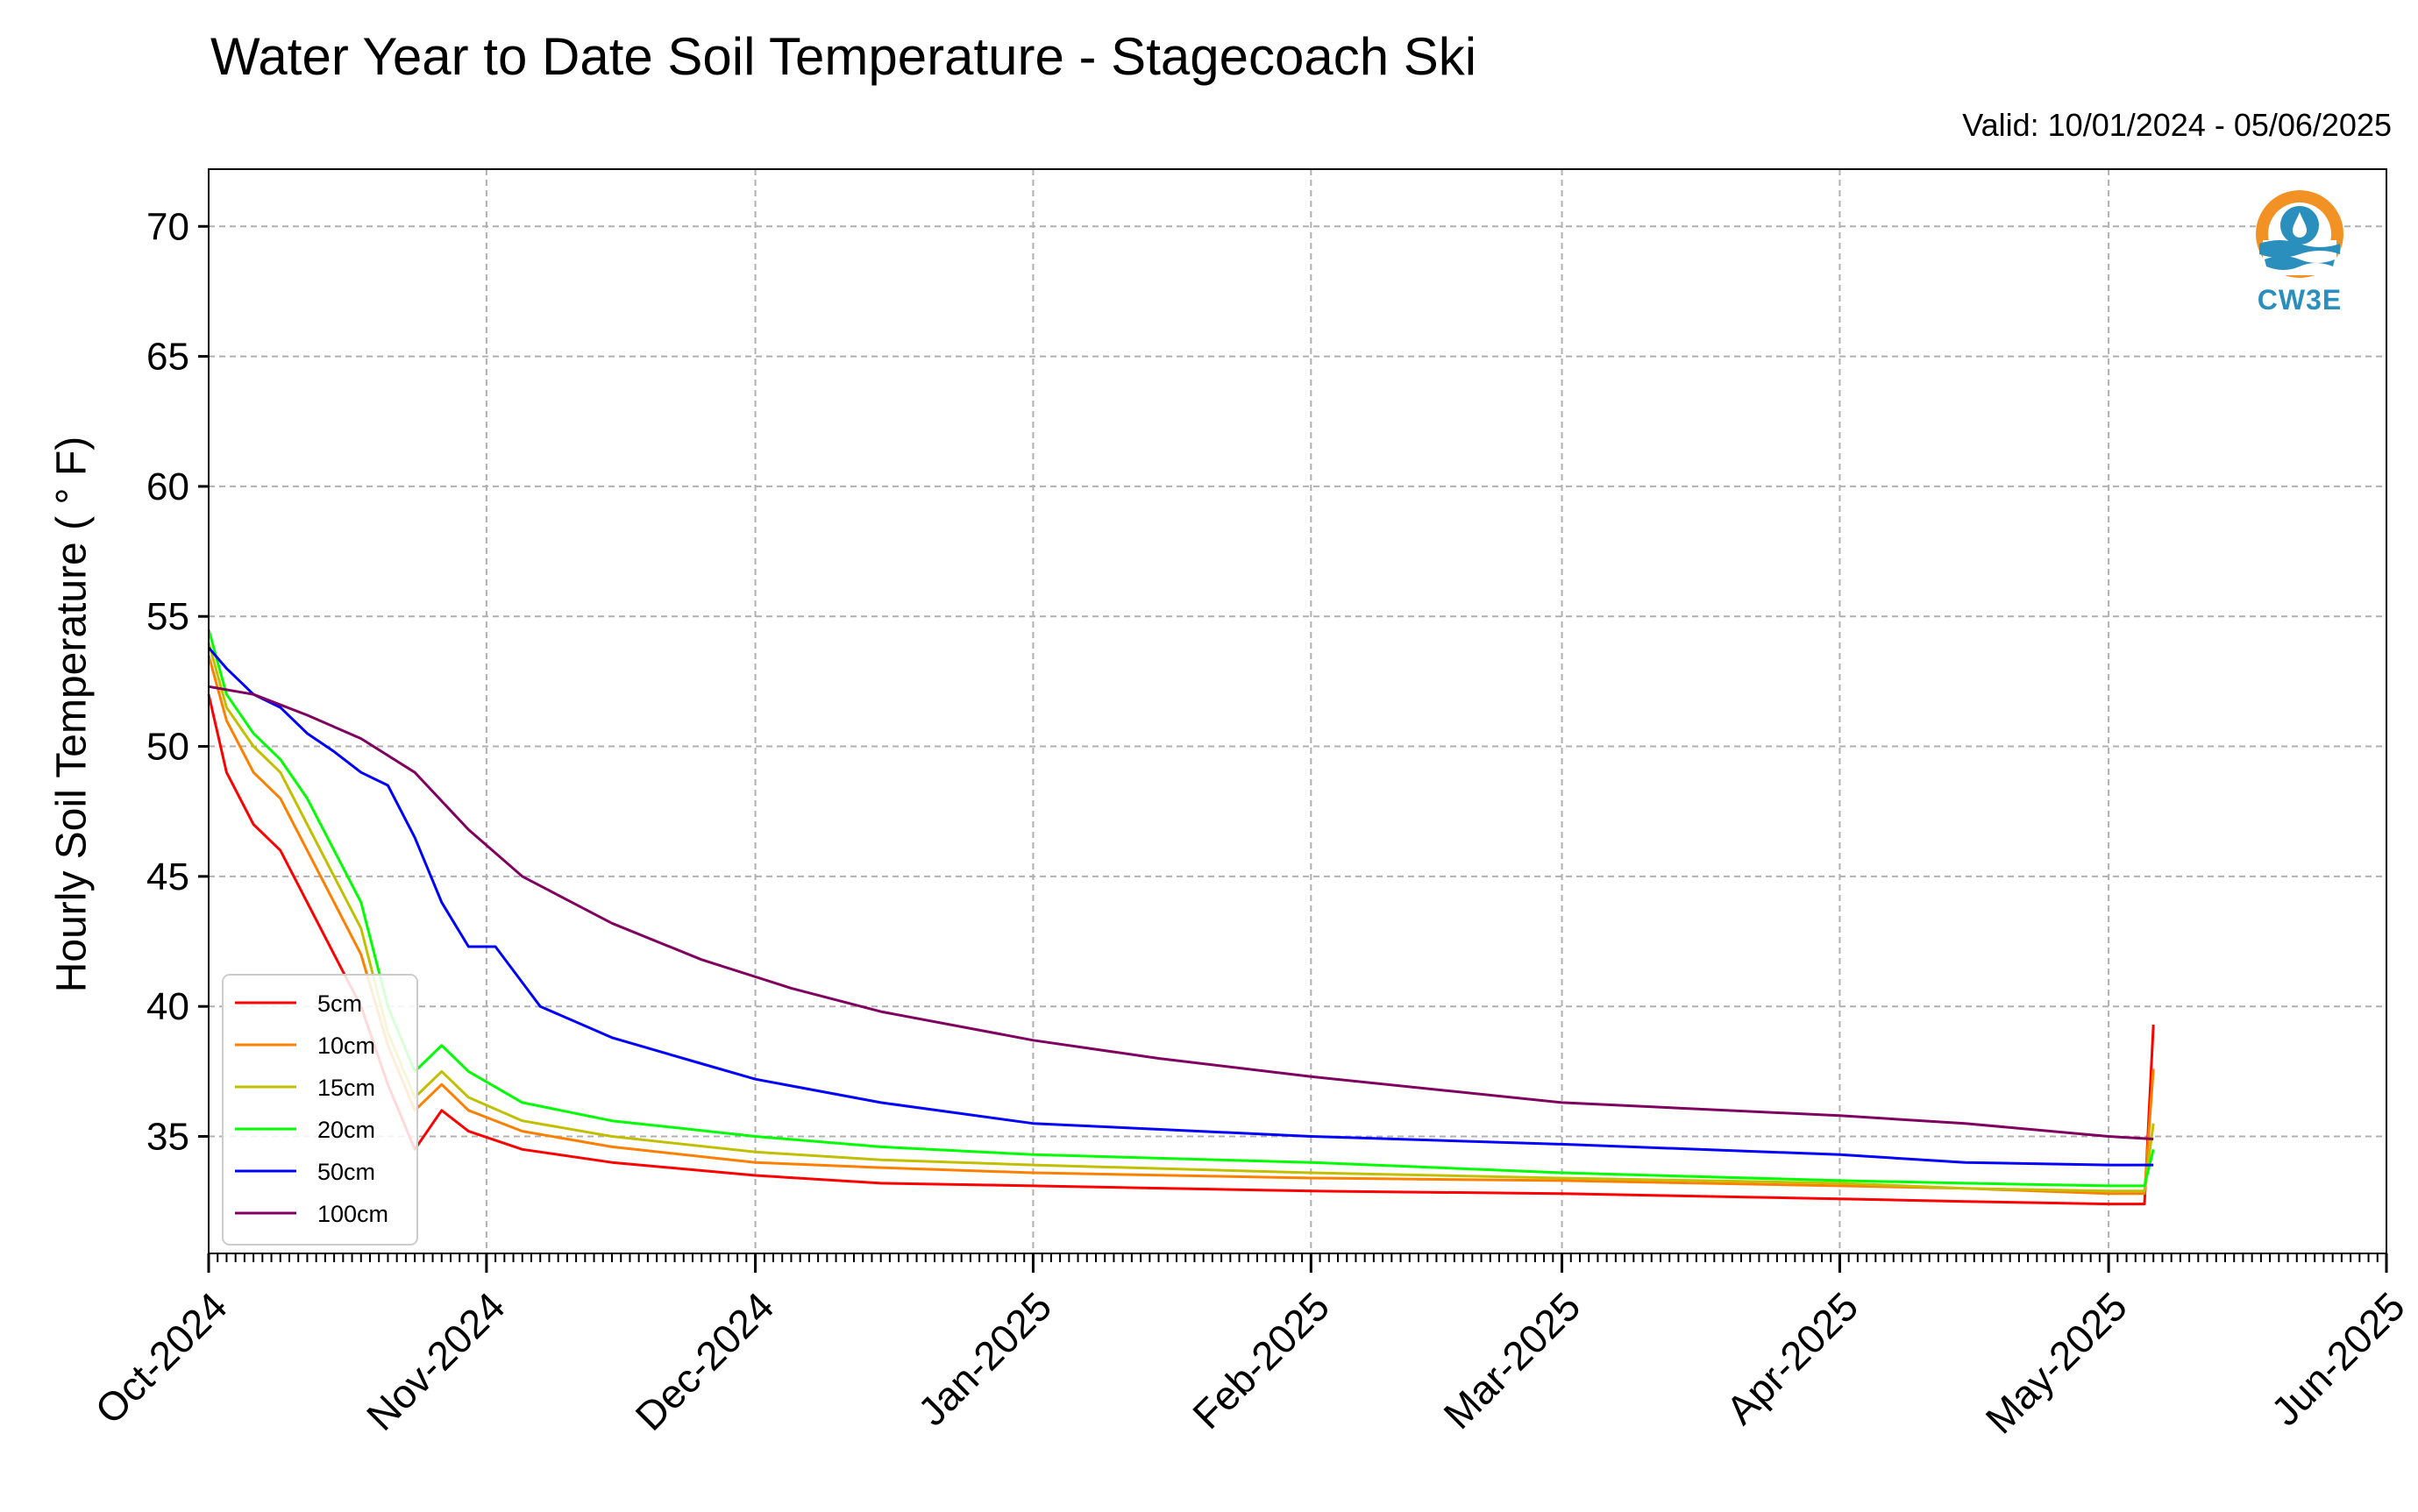 The width and height of the screenshot is (2418, 1512). What do you see at coordinates (167, 616) in the screenshot?
I see `y-tick-label: 55` at bounding box center [167, 616].